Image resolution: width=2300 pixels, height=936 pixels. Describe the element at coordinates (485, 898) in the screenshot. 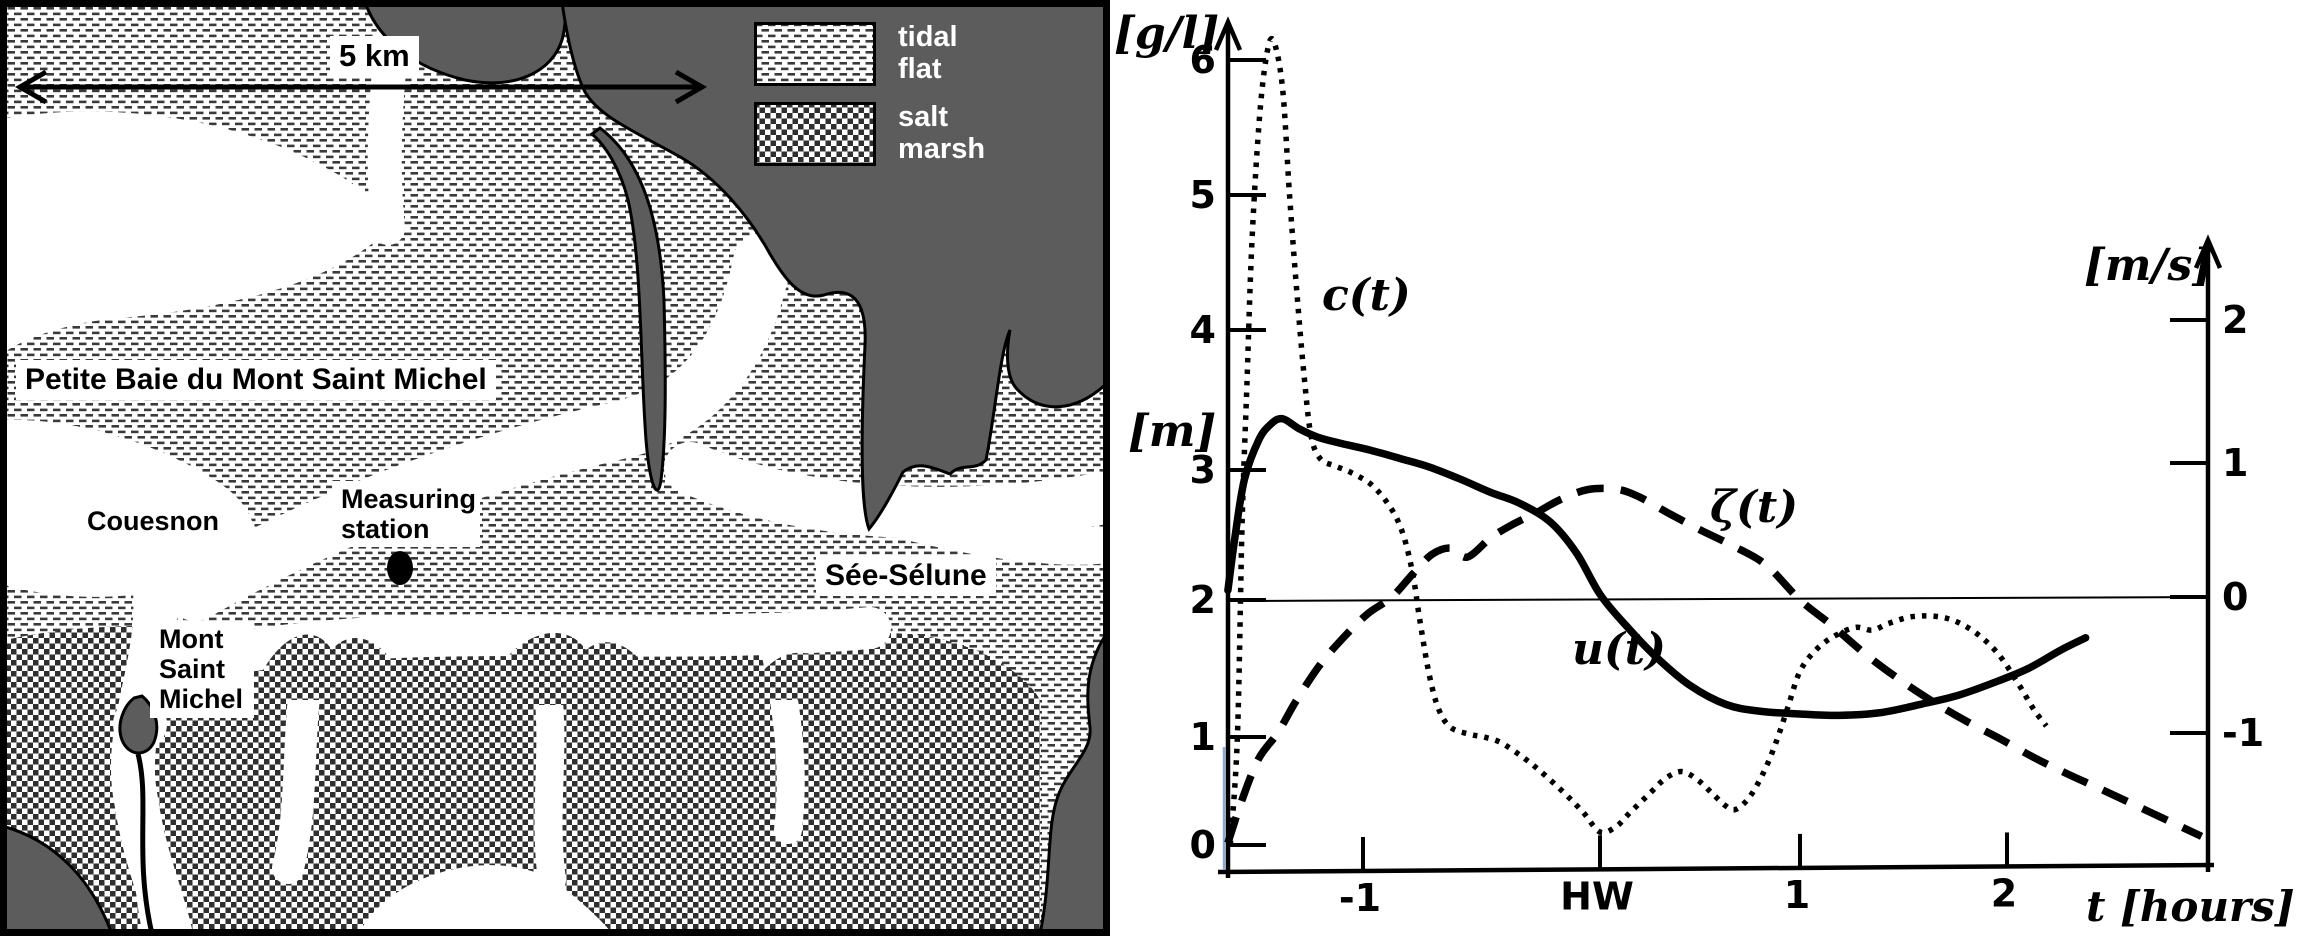

I see `marsh-pocket` at that location.